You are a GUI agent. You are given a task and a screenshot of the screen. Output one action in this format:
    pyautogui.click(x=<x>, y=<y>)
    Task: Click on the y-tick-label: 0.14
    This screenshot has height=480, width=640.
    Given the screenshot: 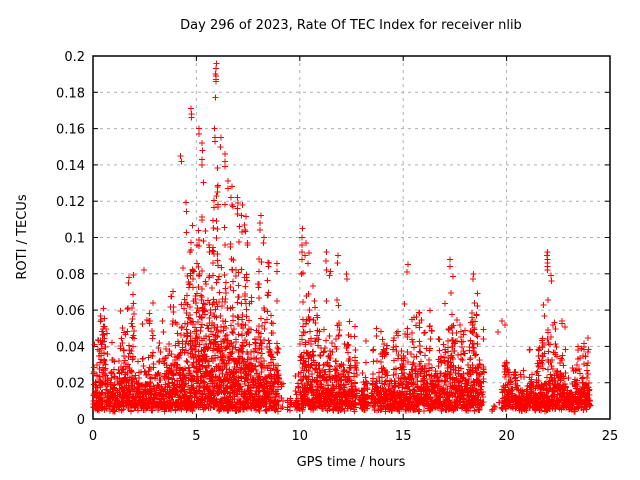 What is the action you would take?
    pyautogui.click(x=70, y=166)
    